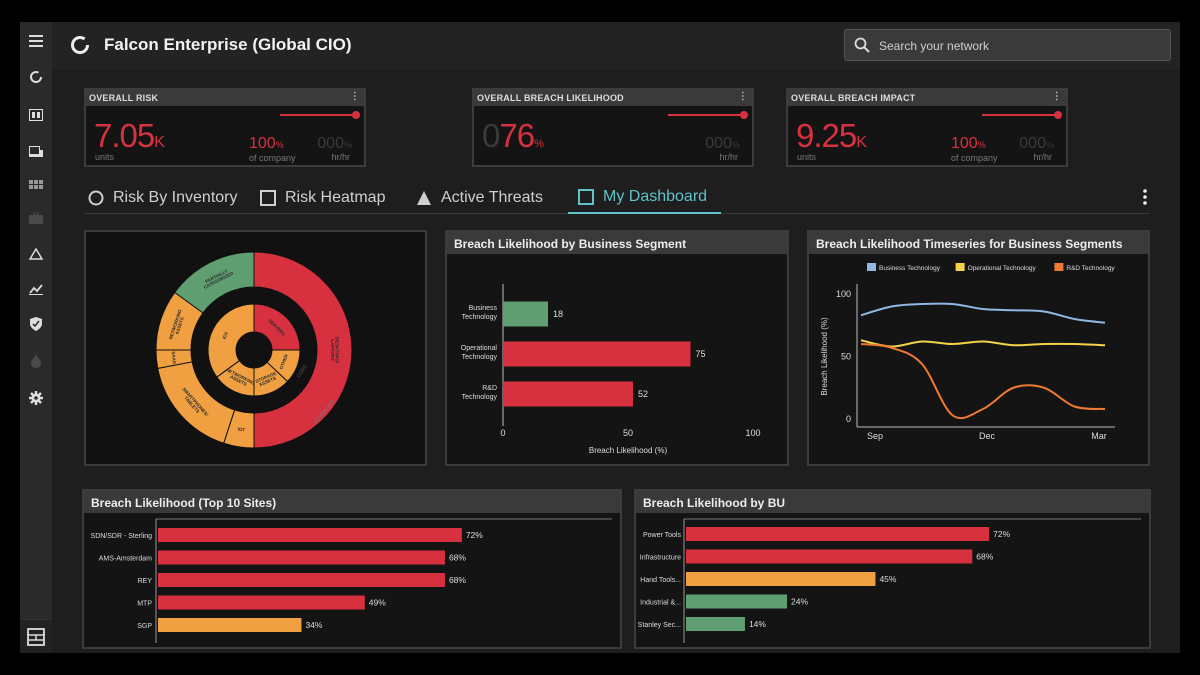 This screenshot has width=1200, height=675. I want to click on data-label: 52, so click(643, 394).